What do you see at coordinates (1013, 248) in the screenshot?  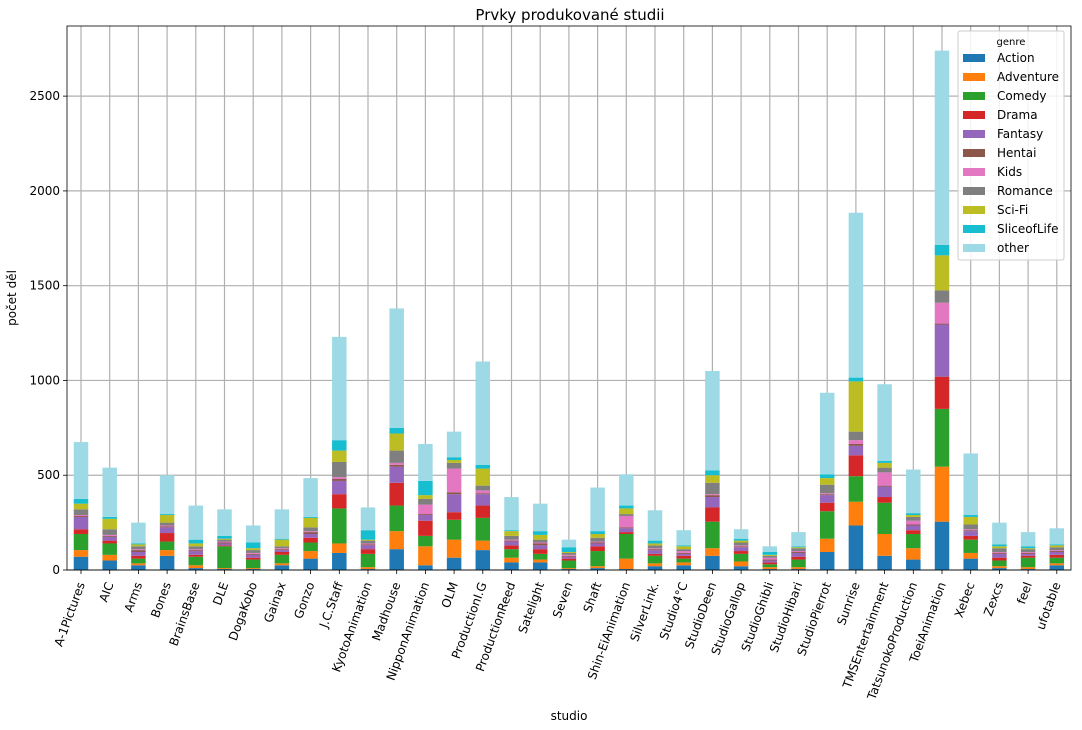 I see `legend-label: other` at bounding box center [1013, 248].